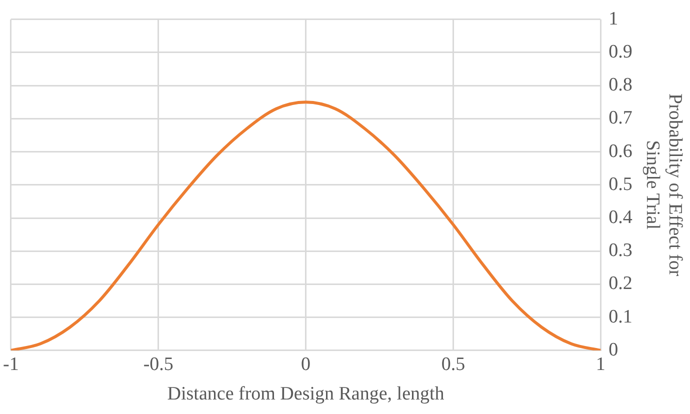  I want to click on y-tick-label: 0, so click(613, 349).